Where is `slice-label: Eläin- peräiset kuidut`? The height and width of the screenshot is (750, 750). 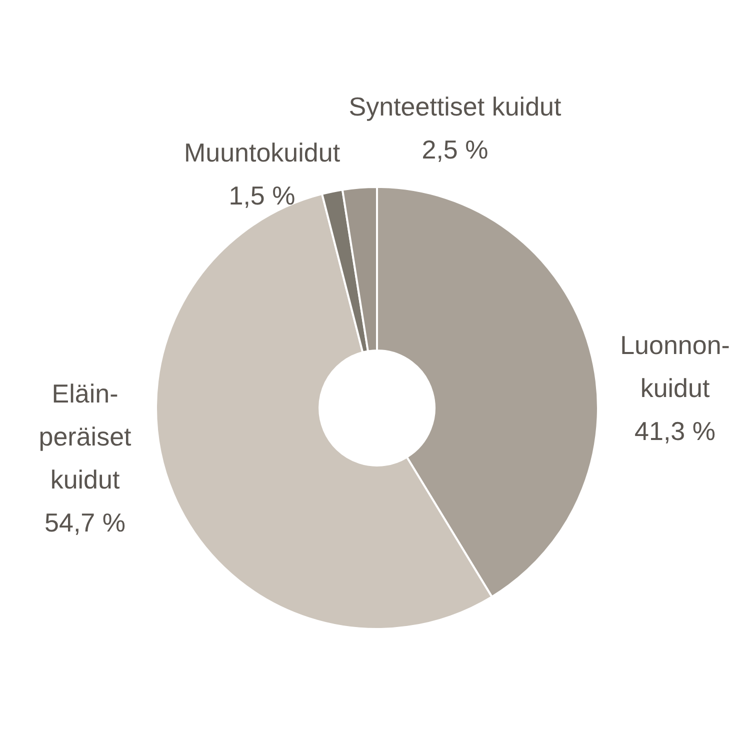 slice-label: Eläin- peräiset kuidut is located at coordinates (85, 436).